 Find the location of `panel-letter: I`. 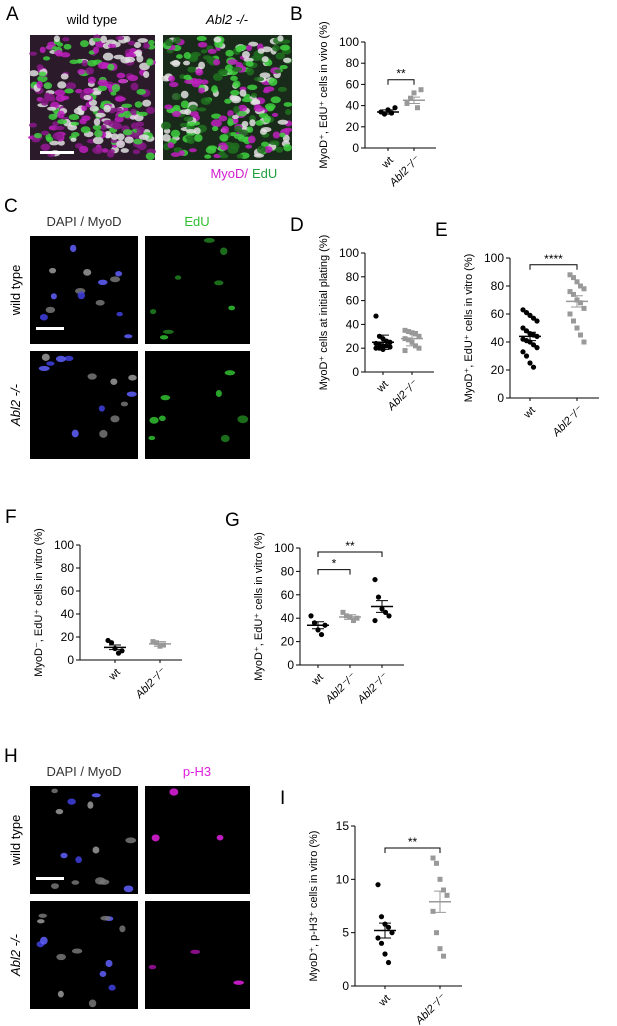

panel-letter: I is located at coordinates (282, 798).